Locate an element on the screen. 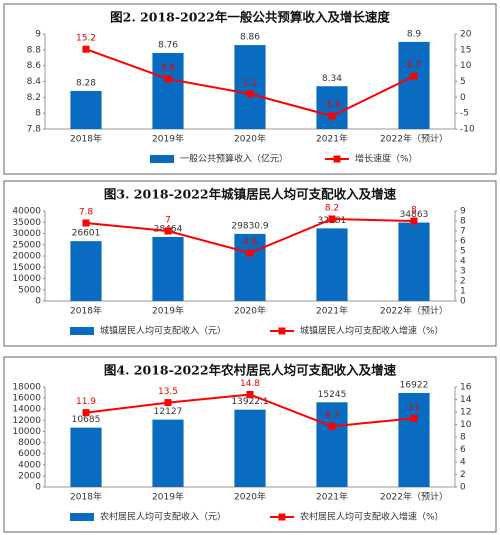 The height and width of the screenshot is (535, 500). y-tick-label: 15000 is located at coordinates (26, 268).